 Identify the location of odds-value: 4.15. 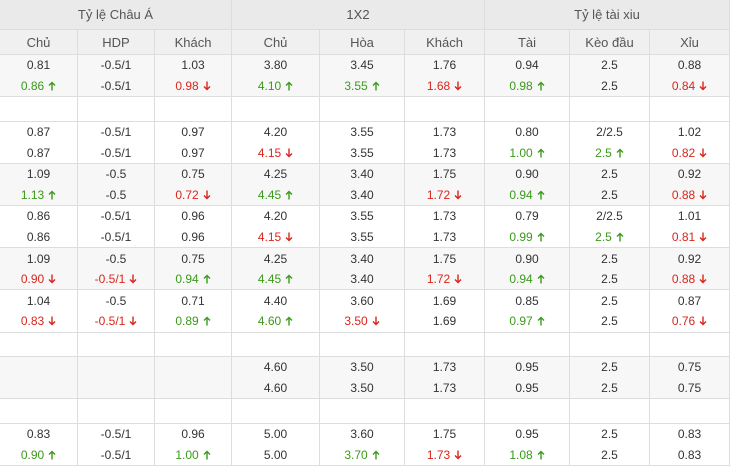
(269, 152).